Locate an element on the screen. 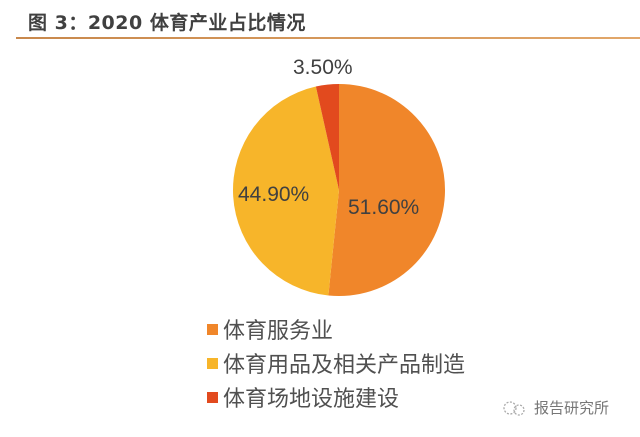 This screenshot has width=640, height=437. watermark: 报告研究所 is located at coordinates (554, 407).